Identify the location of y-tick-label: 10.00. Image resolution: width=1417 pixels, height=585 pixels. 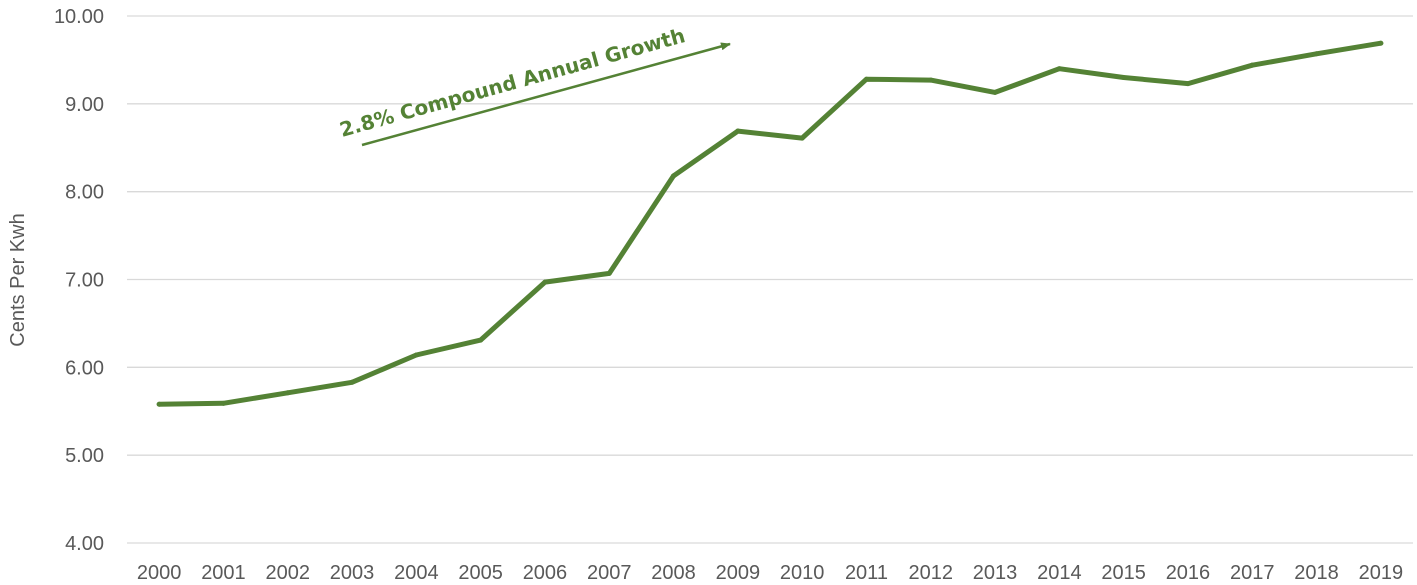
(79, 17).